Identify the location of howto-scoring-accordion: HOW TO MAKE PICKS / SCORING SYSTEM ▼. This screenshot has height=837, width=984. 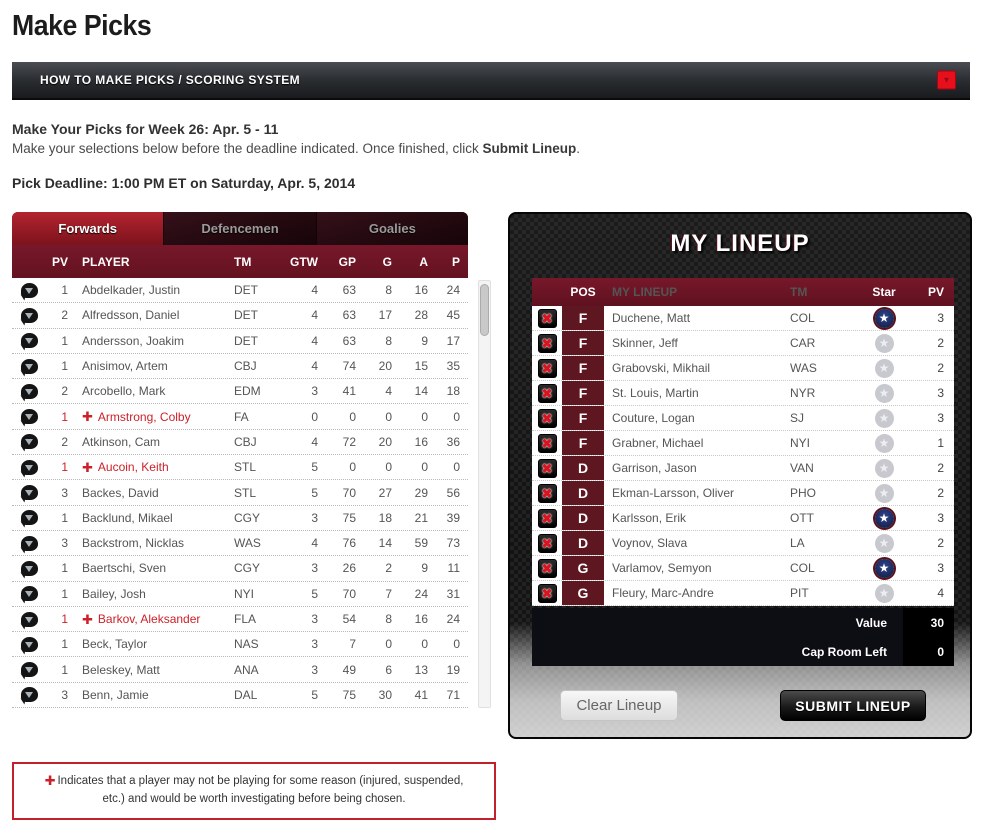
(491, 81).